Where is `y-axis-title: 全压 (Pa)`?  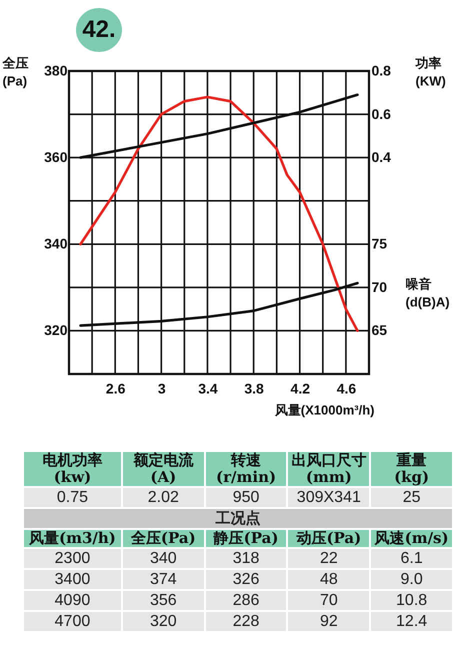 y-axis-title: 全压 (Pa) is located at coordinates (15, 72).